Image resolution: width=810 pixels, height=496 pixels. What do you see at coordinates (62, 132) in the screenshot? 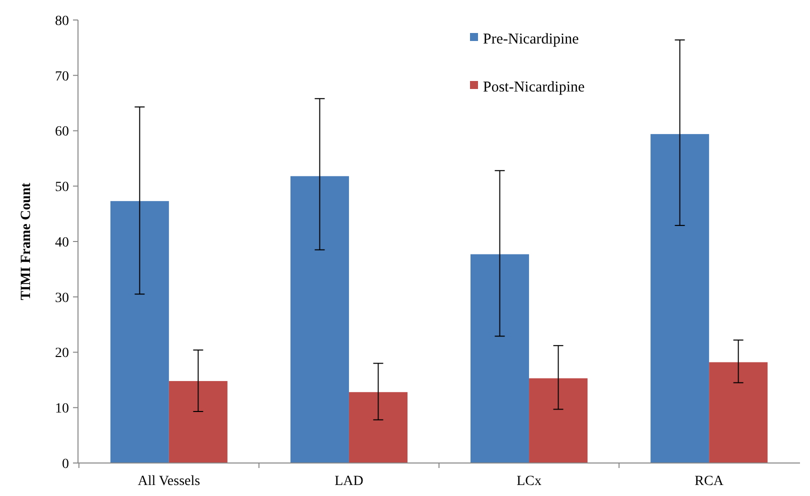
I see `y-tick-label: 60` at bounding box center [62, 132].